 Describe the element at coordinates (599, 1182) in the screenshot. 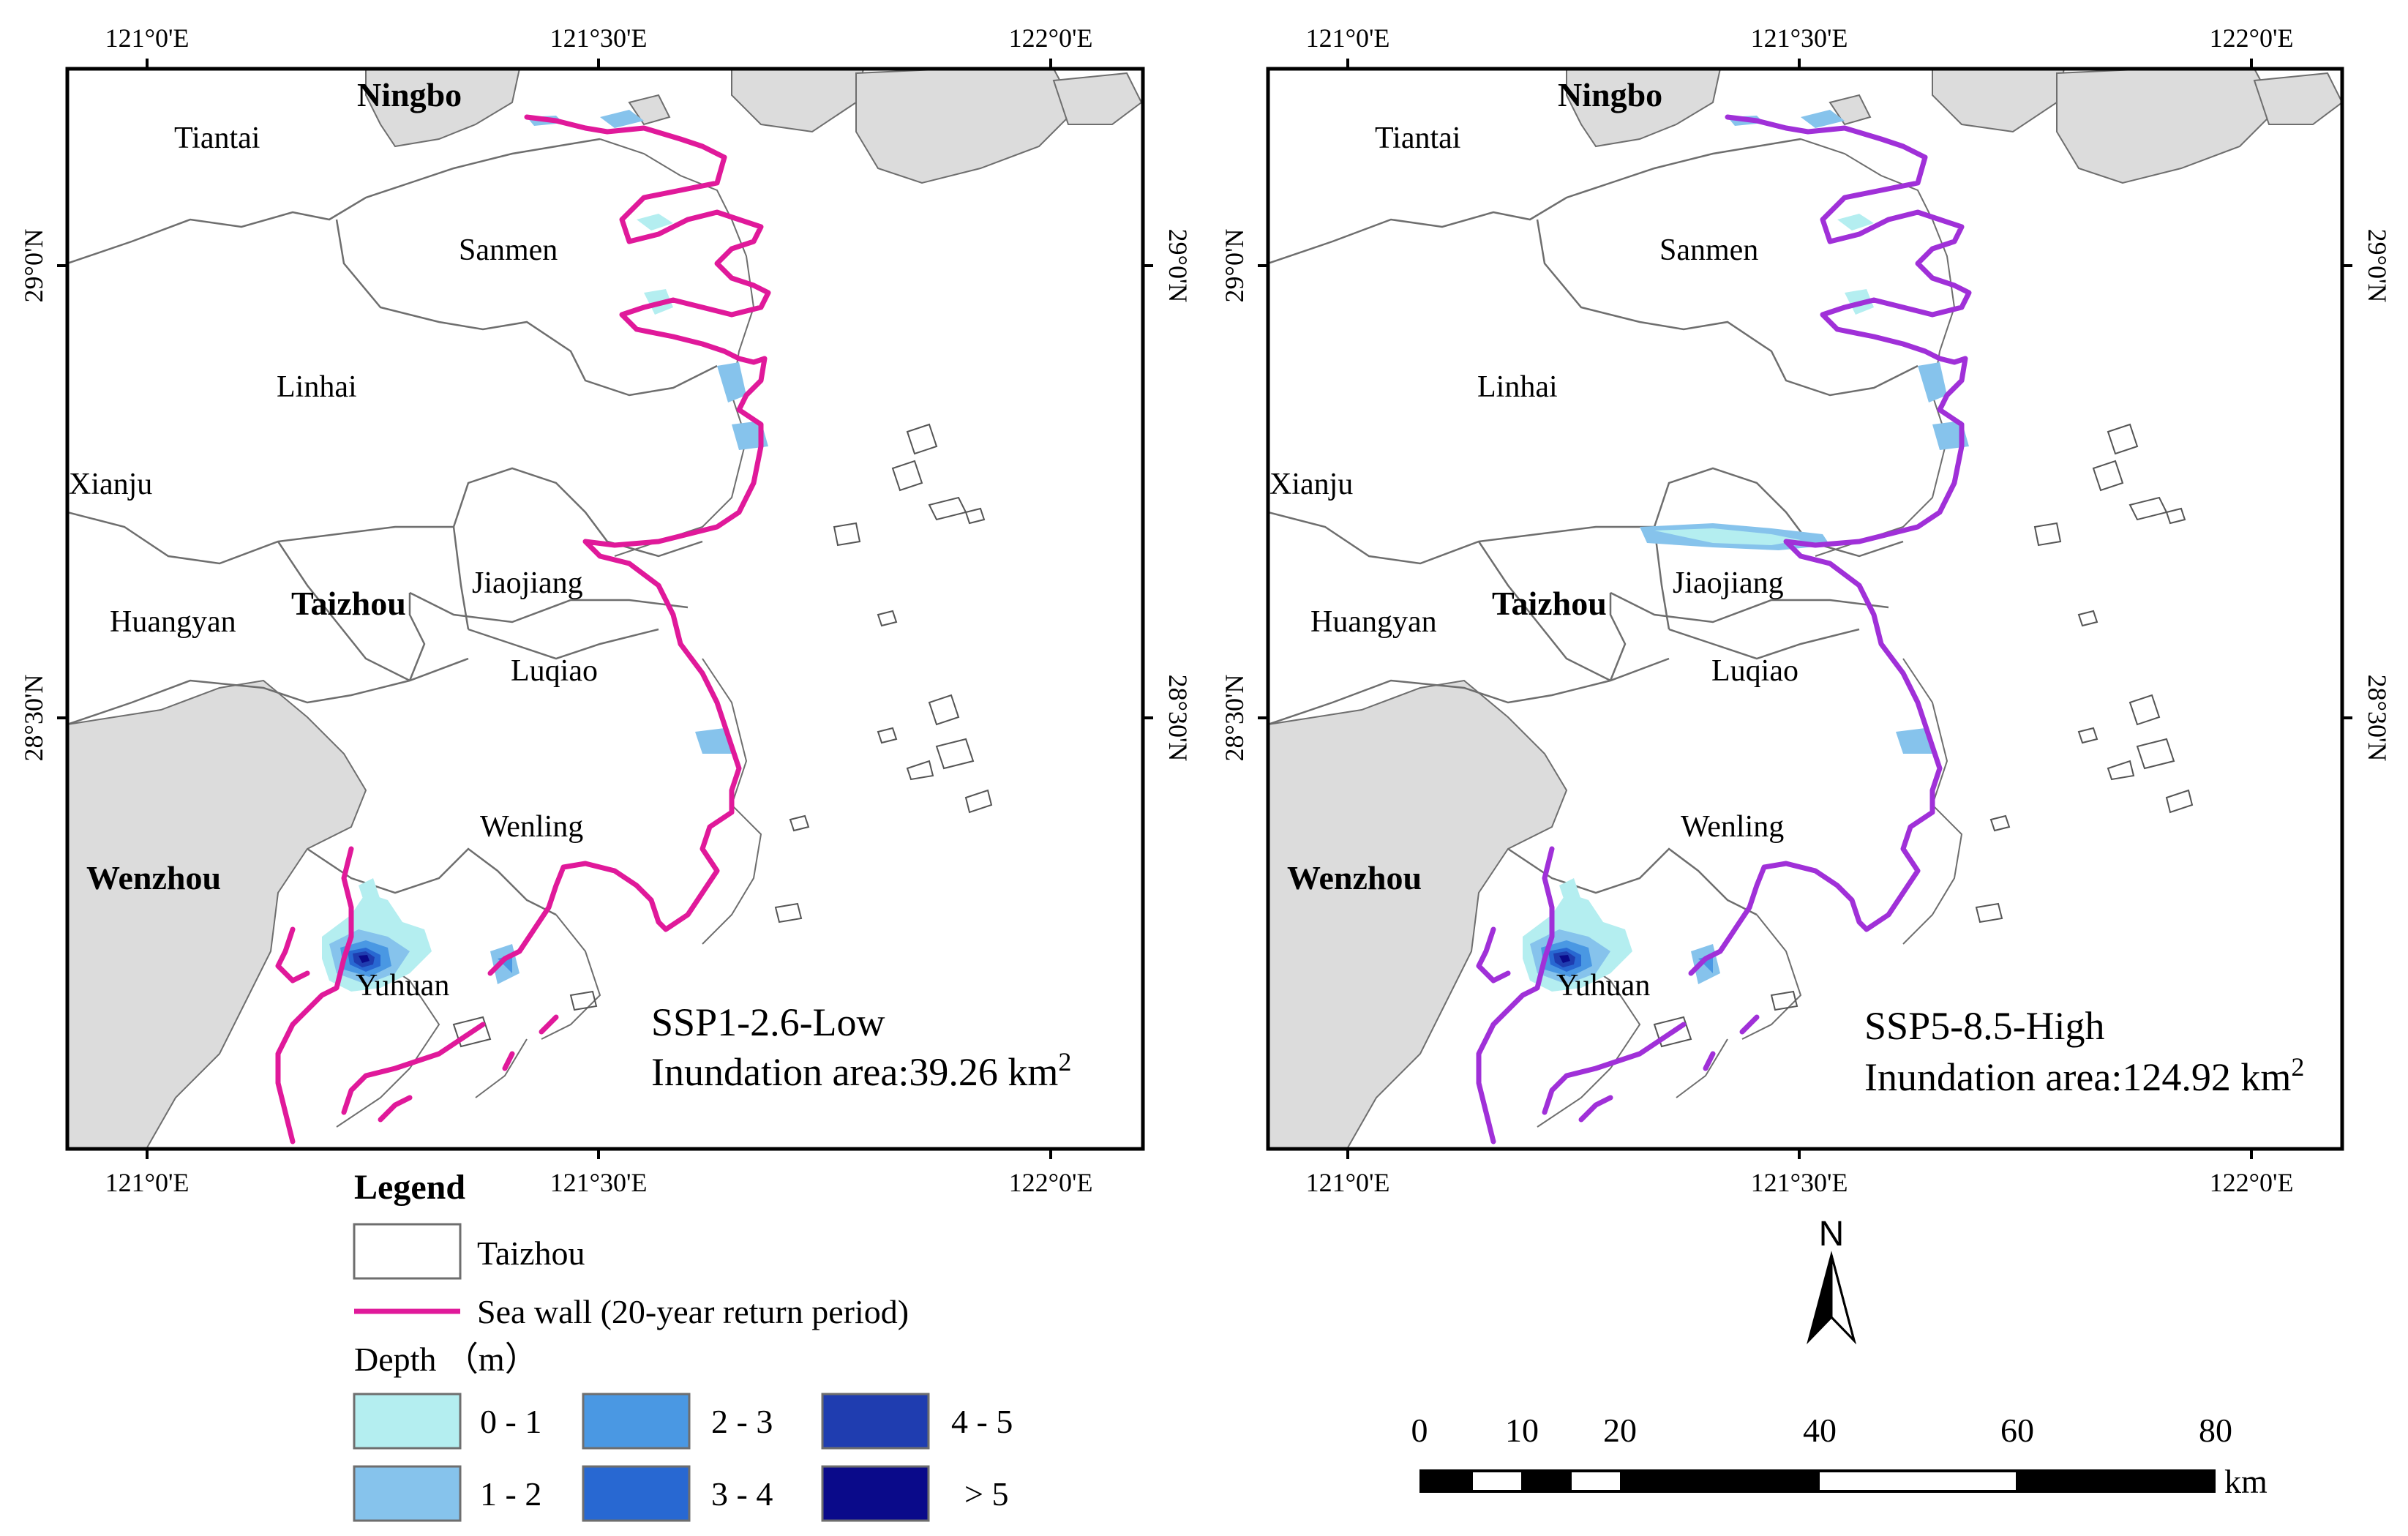

I see `left-bottom-lon-121-30: 121°30'E` at that location.